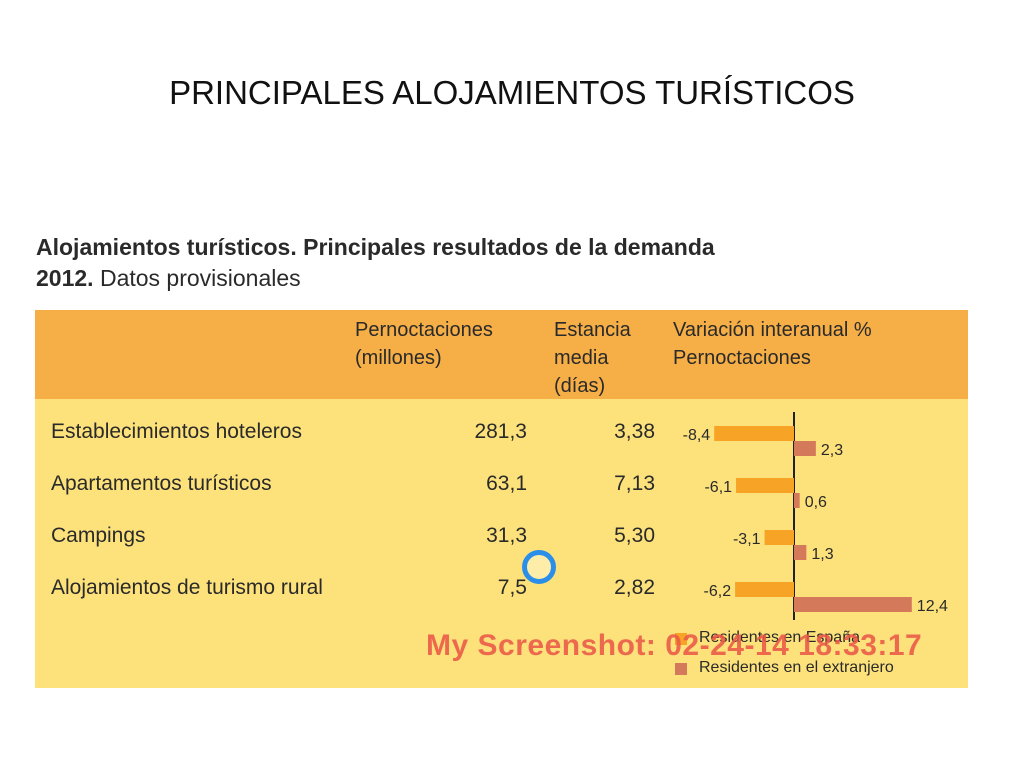  What do you see at coordinates (796, 667) in the screenshot?
I see `legend-label-extranjero: Residentes en el extranjero` at bounding box center [796, 667].